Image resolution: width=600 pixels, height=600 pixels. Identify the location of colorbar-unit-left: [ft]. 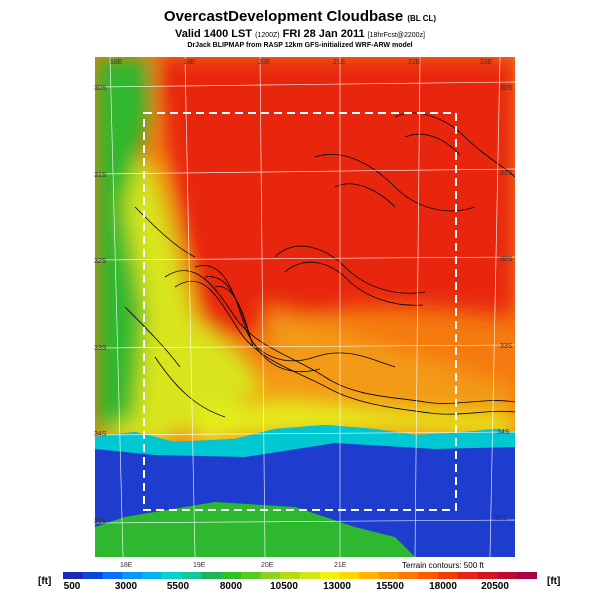
(45, 581).